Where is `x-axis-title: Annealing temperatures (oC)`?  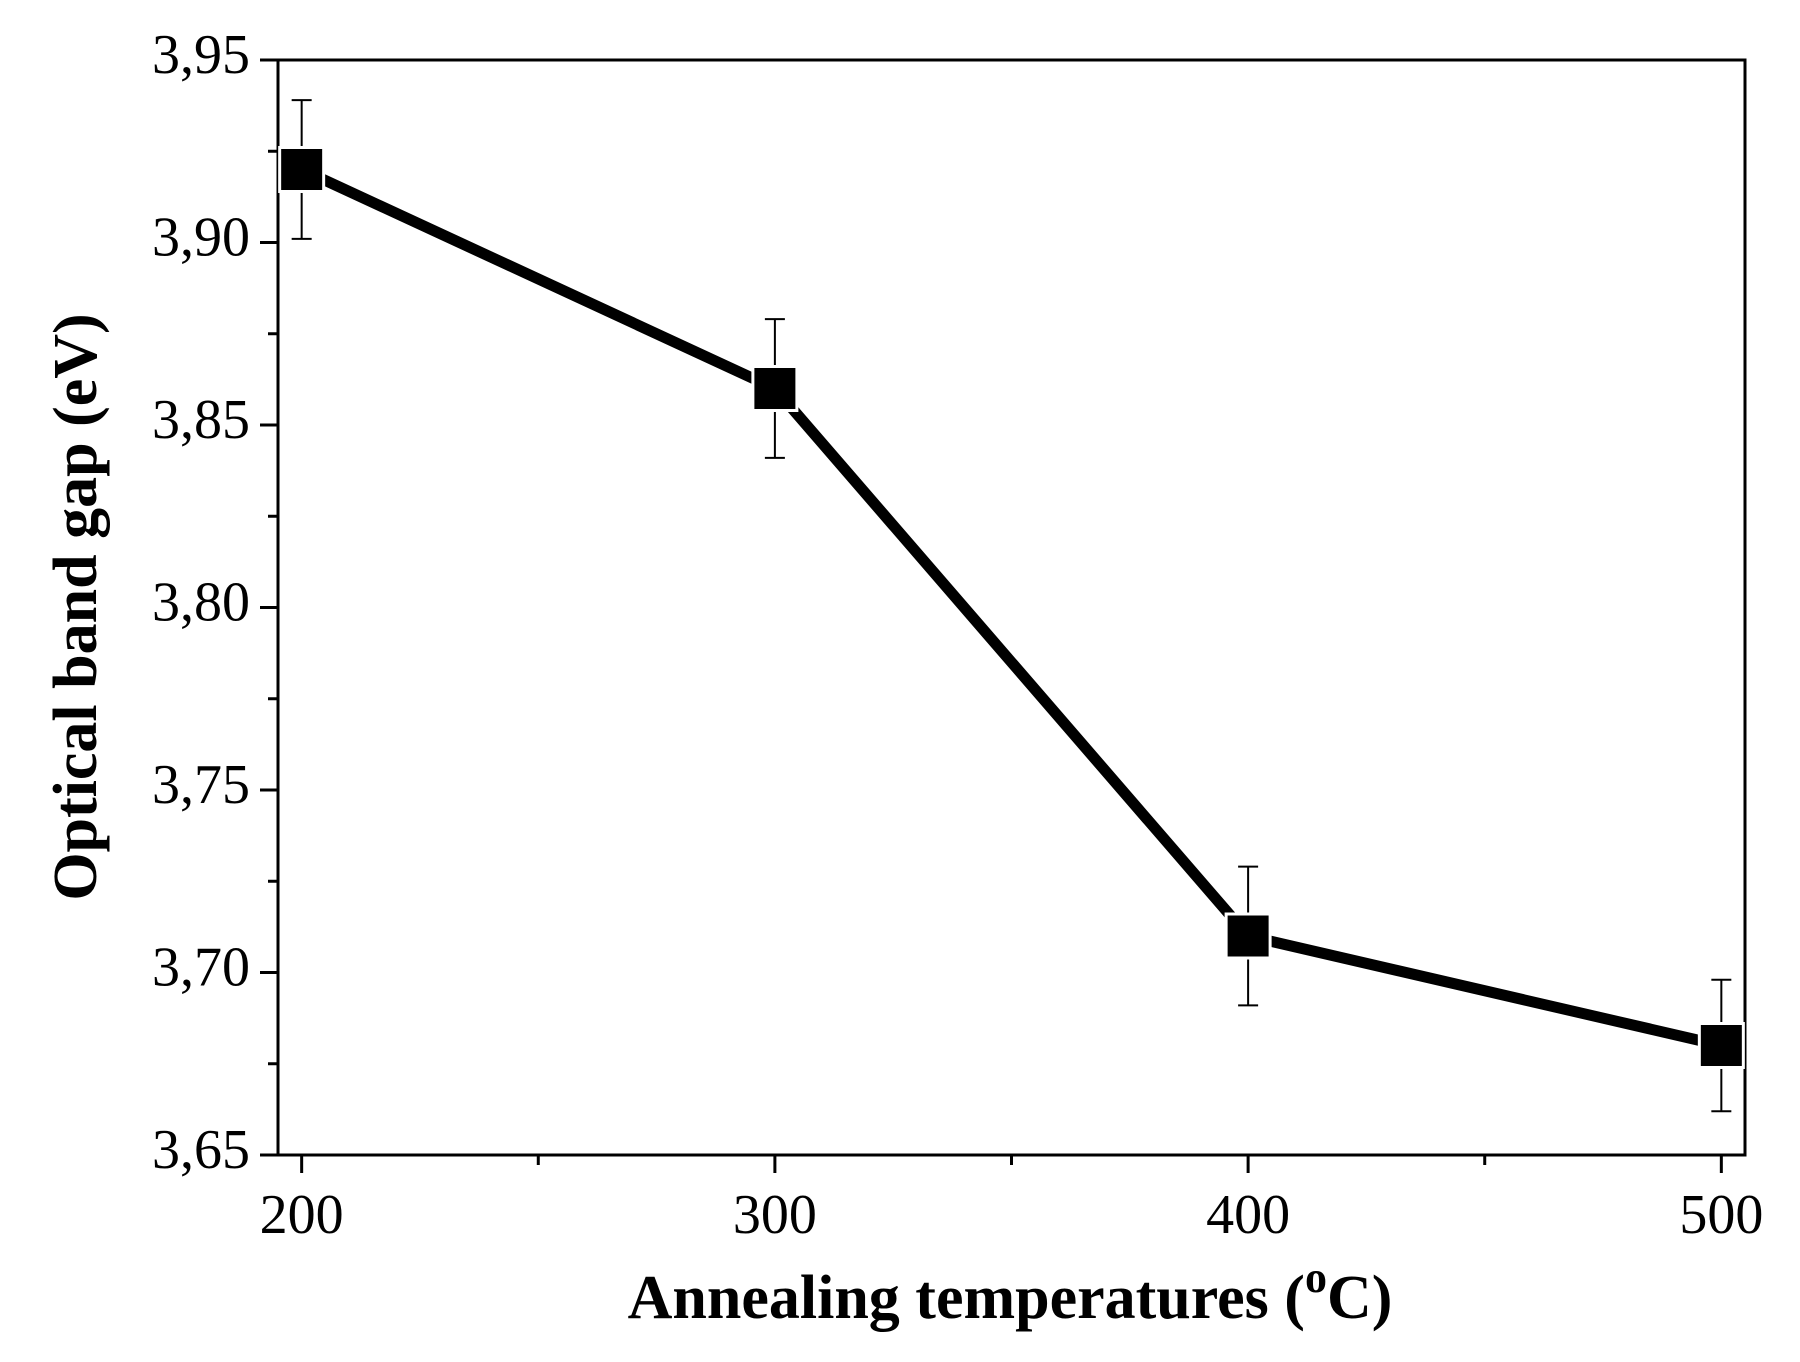
x-axis-title: Annealing temperatures (oC) is located at coordinates (1010, 1292).